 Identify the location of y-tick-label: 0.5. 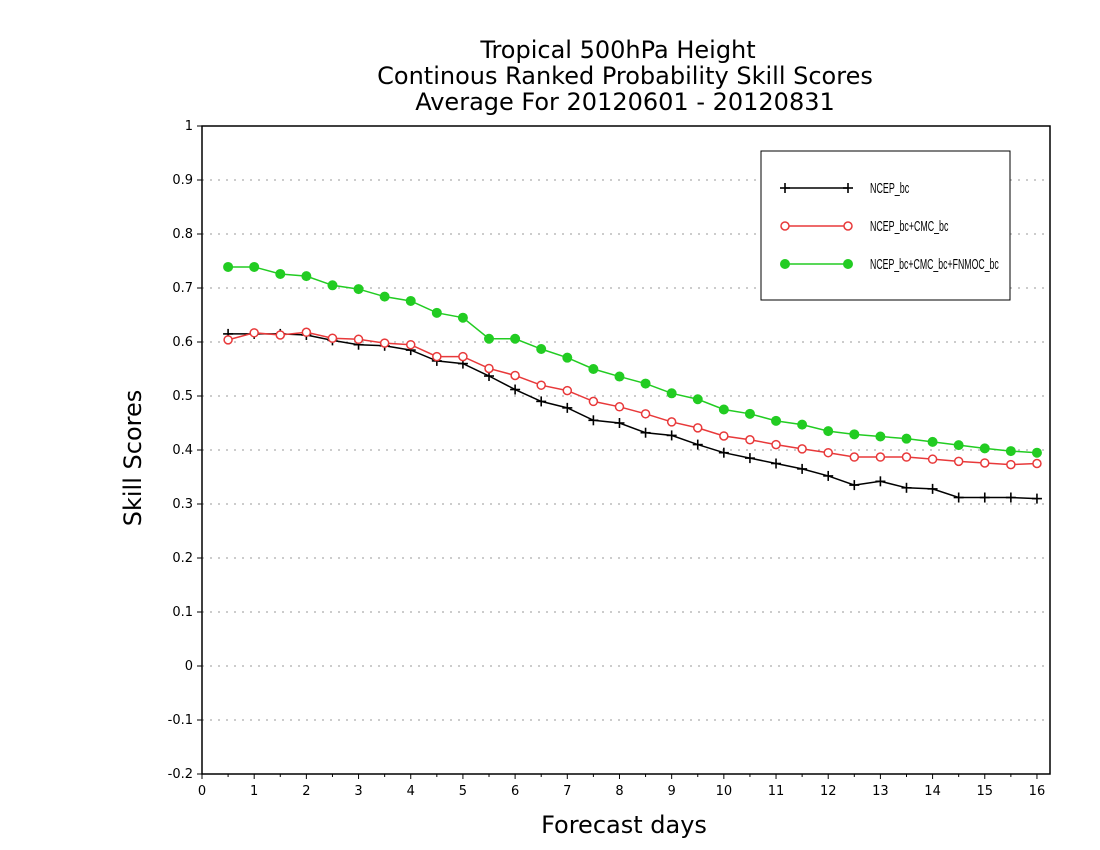
(182, 396).